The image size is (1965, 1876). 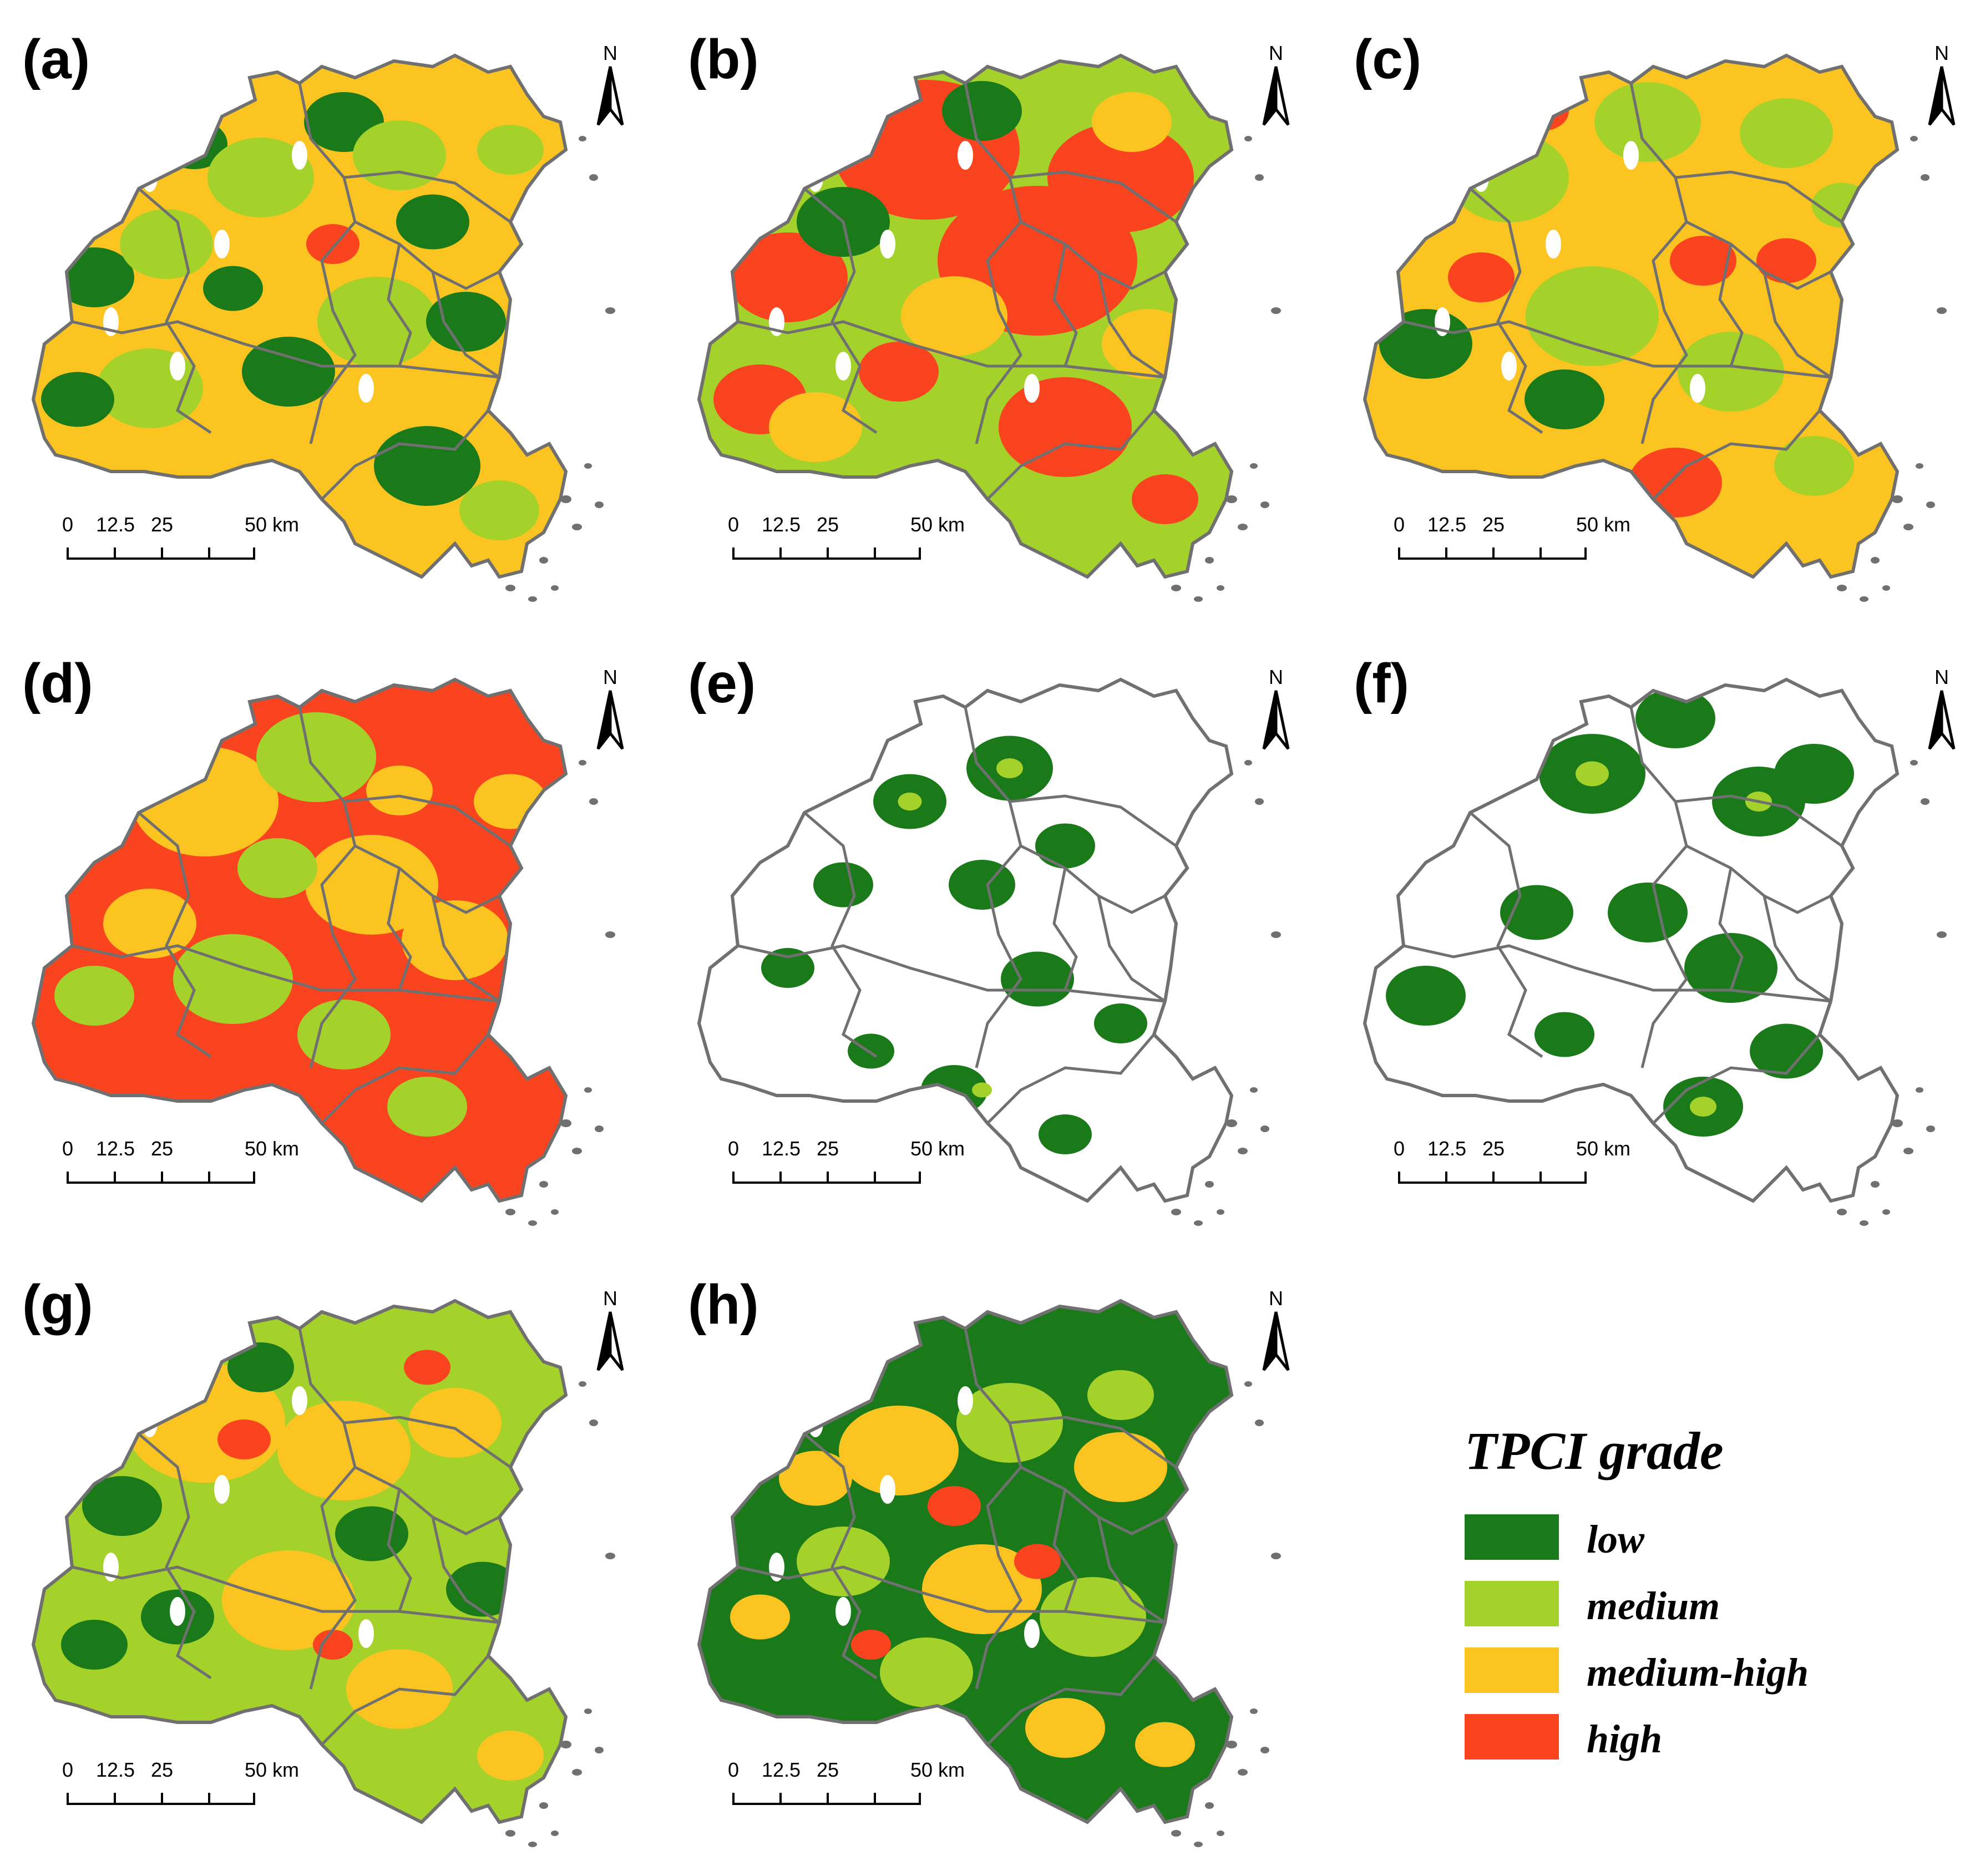 What do you see at coordinates (1709, 1672) in the screenshot?
I see `legend-item: medium-high` at bounding box center [1709, 1672].